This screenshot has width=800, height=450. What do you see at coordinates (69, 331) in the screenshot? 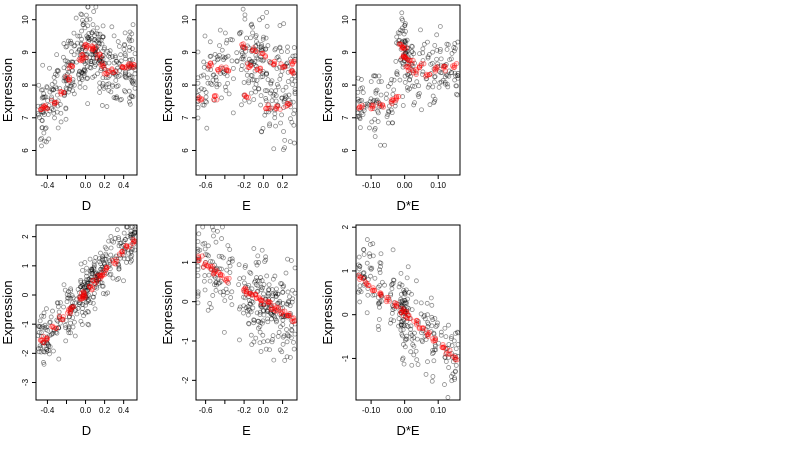
I see `panel-4: -0.4 0.0 0.2 0.4 -3 -2 -1 0 1 2 D Expression` at bounding box center [69, 331].